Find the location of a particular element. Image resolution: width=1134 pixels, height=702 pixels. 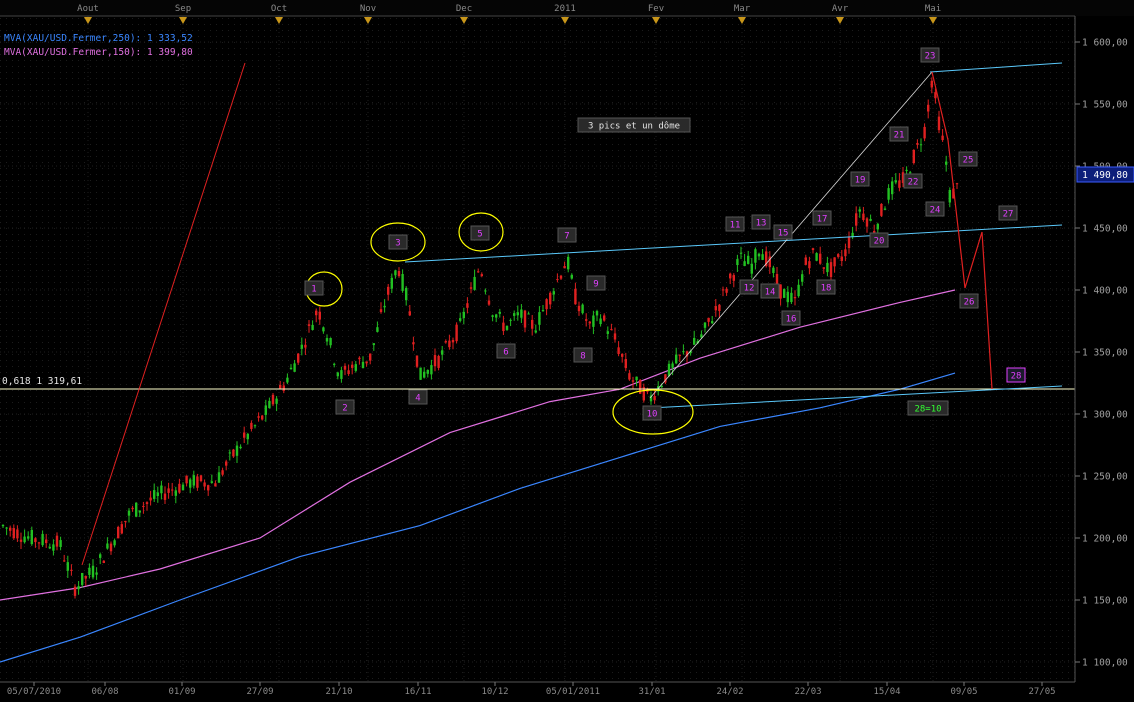

wave-label: 19 is located at coordinates (860, 179).